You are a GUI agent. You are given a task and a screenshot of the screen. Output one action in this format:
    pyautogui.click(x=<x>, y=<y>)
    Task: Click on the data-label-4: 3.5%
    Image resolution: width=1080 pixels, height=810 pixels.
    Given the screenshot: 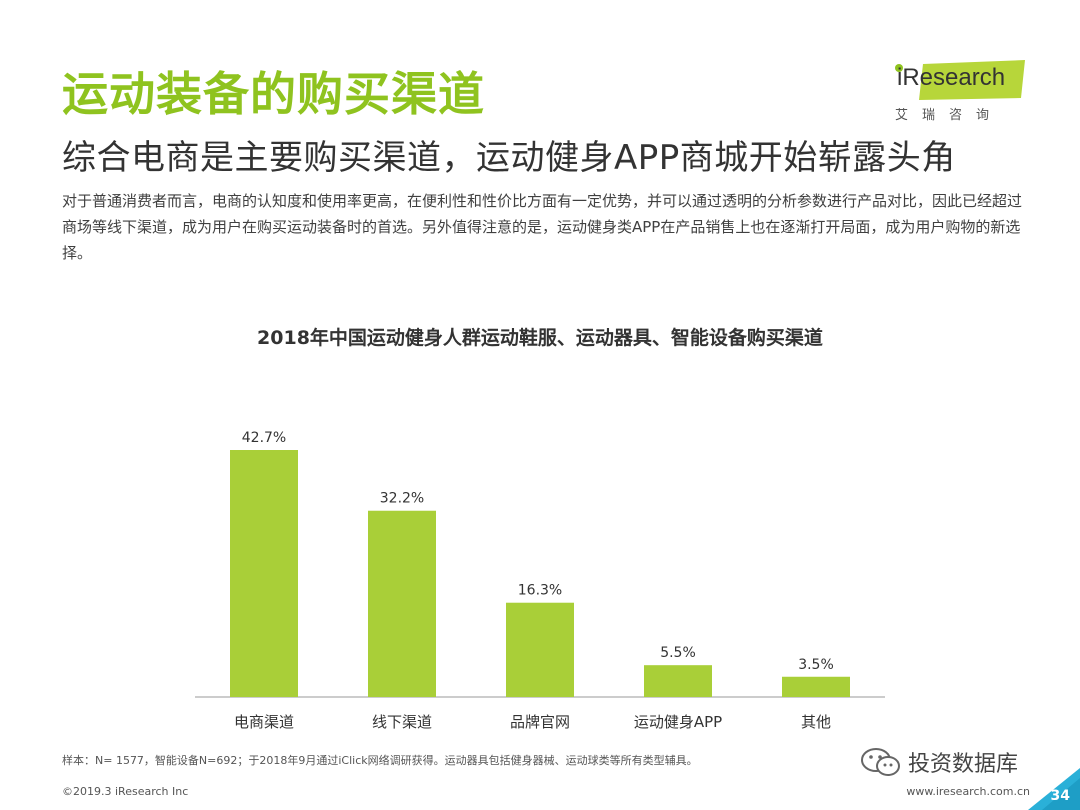 What is the action you would take?
    pyautogui.click(x=816, y=665)
    